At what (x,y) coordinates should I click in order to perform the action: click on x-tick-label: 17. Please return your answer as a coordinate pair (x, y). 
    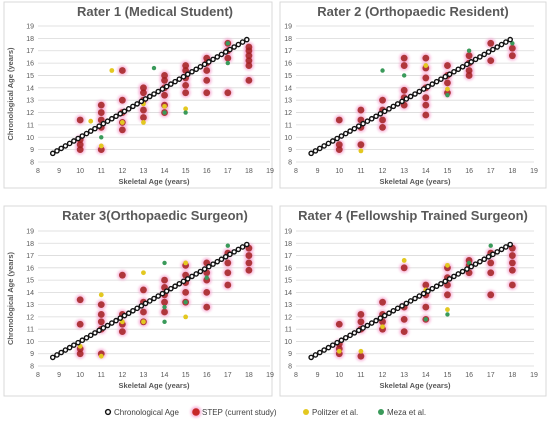
    Looking at the image, I should click on (491, 171).